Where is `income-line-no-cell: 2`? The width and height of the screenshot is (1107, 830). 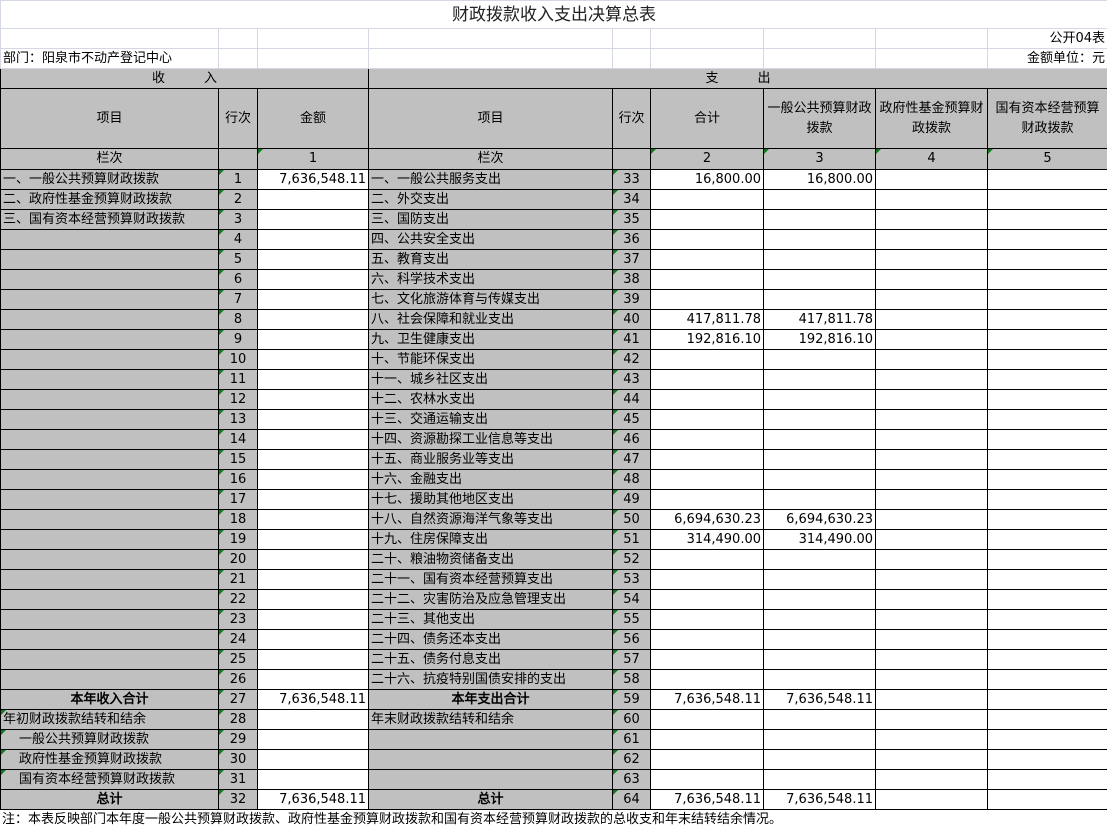 income-line-no-cell: 2 is located at coordinates (238, 200).